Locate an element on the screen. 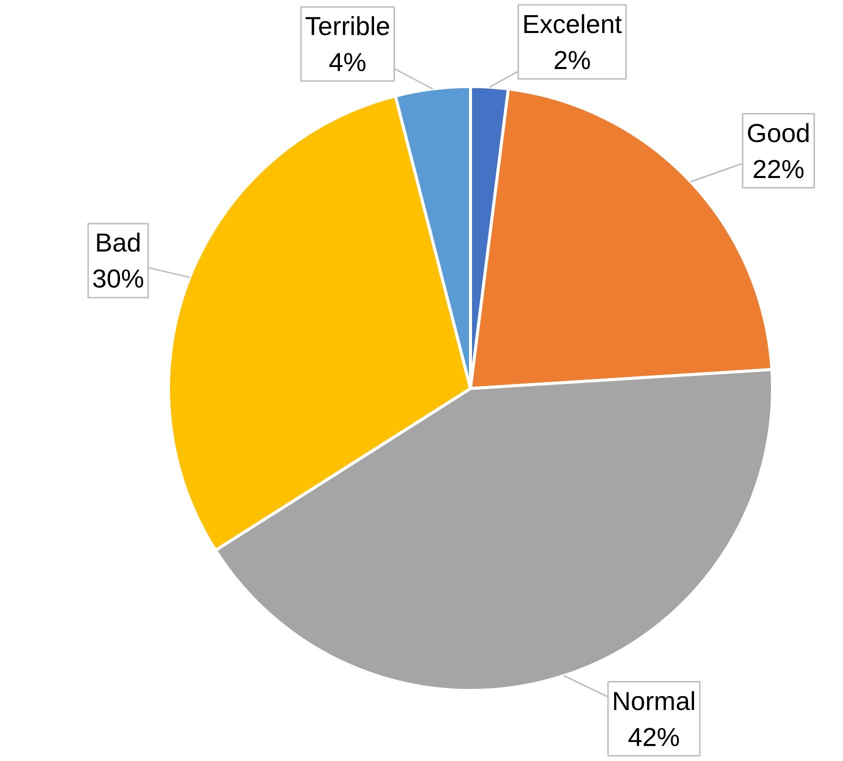 This screenshot has width=843, height=761. data-label: 22% is located at coordinates (778, 169).